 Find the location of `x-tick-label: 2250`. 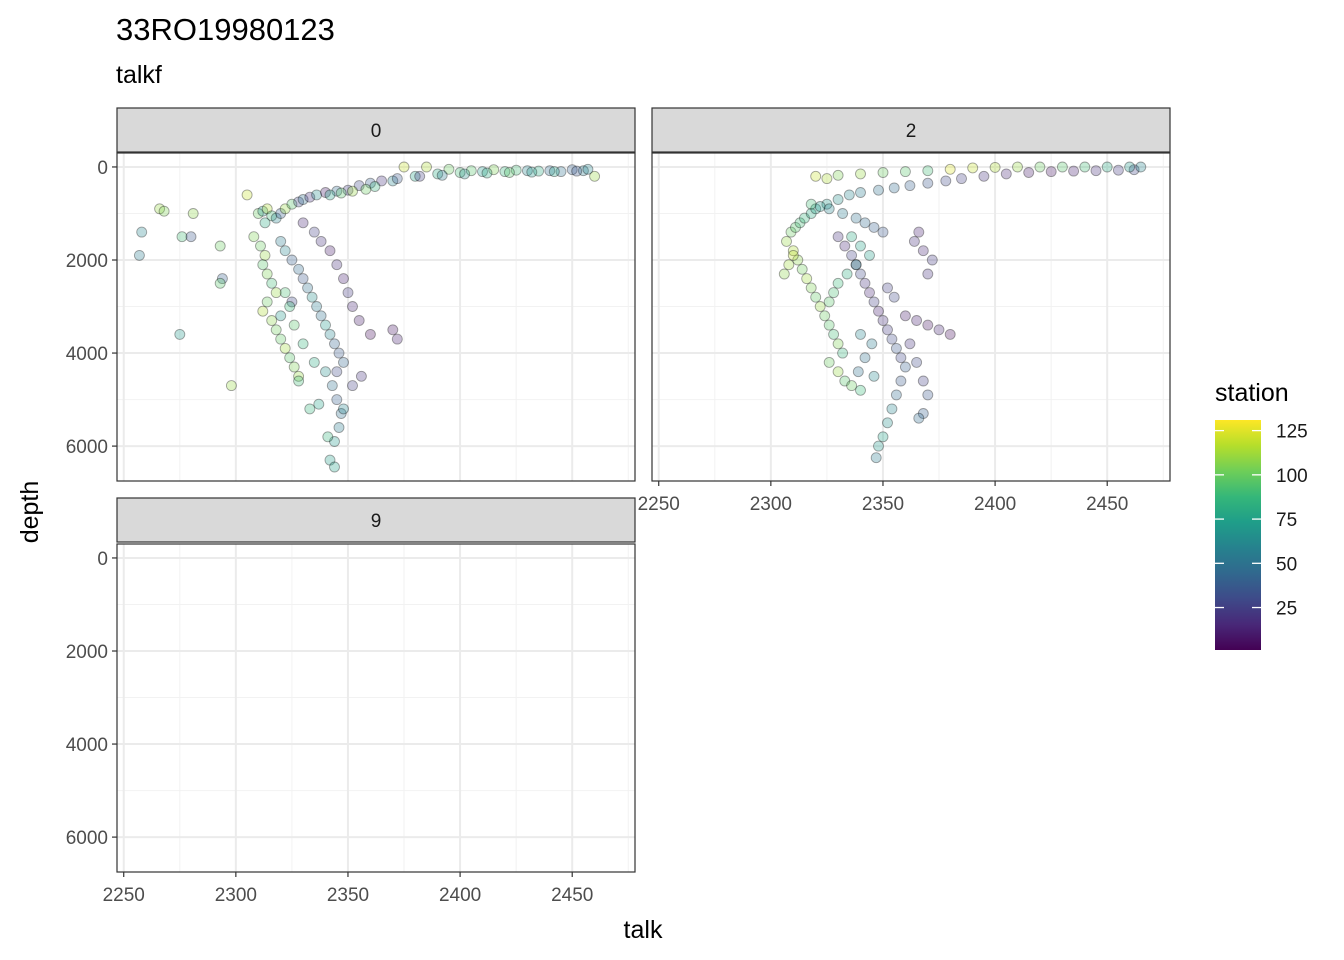

x-tick-label: 2250 is located at coordinates (124, 895).